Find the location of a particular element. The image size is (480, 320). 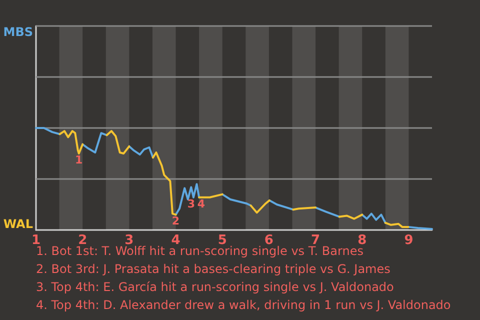

annotation: 2 is located at coordinates (176, 221).